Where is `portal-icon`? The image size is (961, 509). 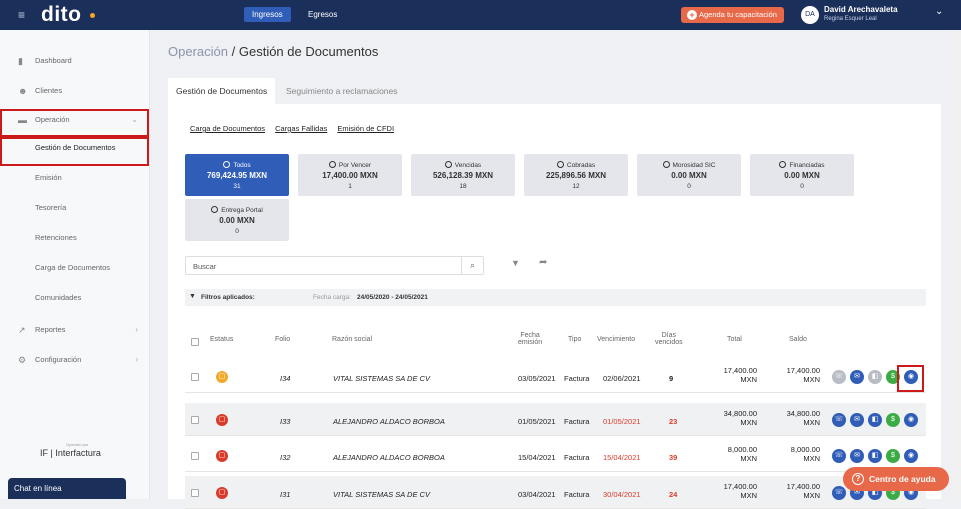 portal-icon is located at coordinates (215, 209).